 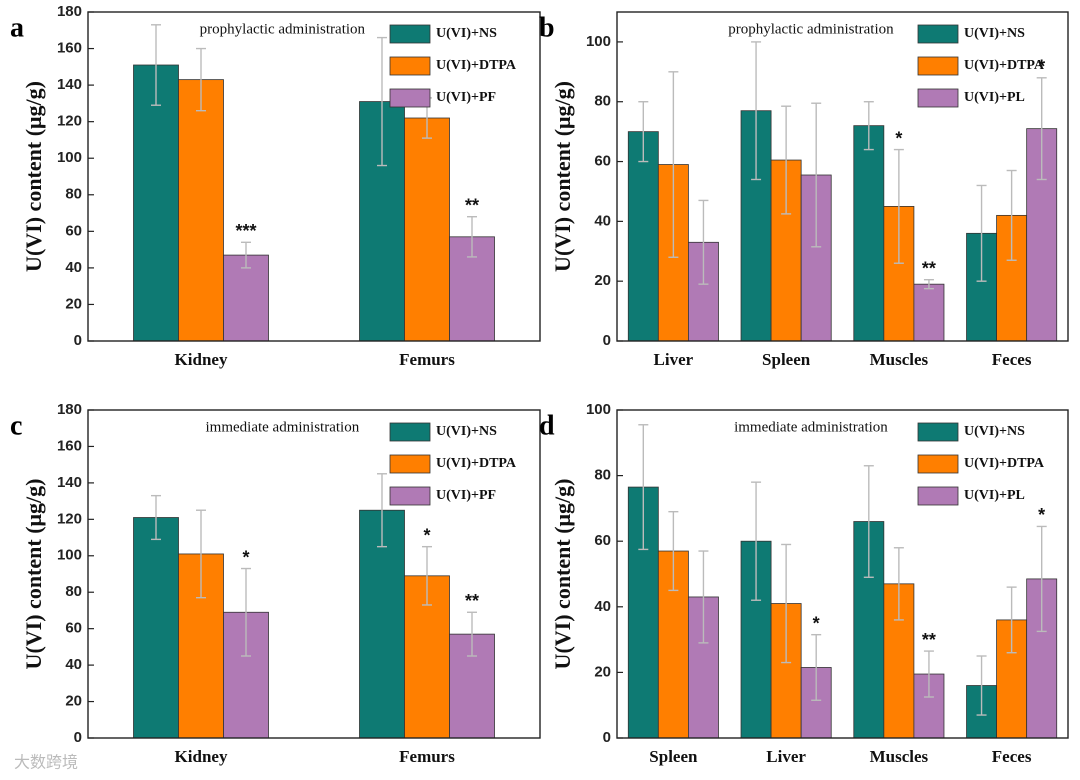 What do you see at coordinates (1012, 756) in the screenshot?
I see `x-tick-label: Feces` at bounding box center [1012, 756].